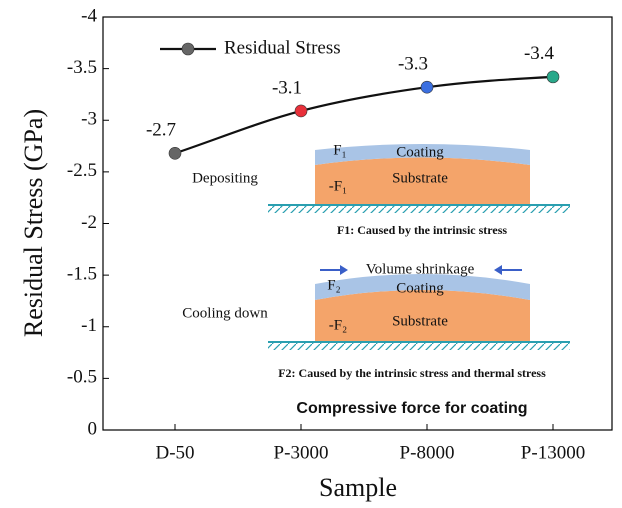 The image size is (622, 508). I want to click on x-tick-label: P-13000, so click(553, 452).